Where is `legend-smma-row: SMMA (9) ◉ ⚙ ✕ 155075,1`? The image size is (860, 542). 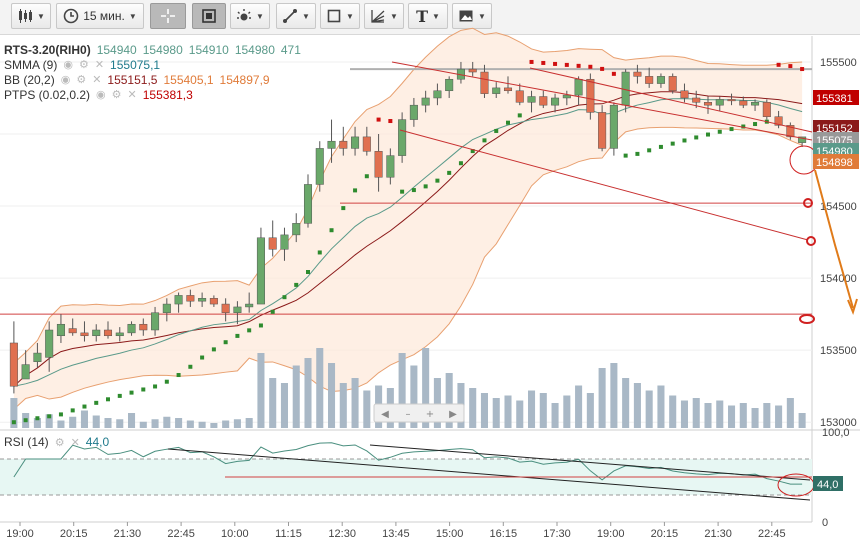
legend-smma-row: SMMA (9) ◉ ⚙ ✕ 155075,1 is located at coordinates (152, 65).